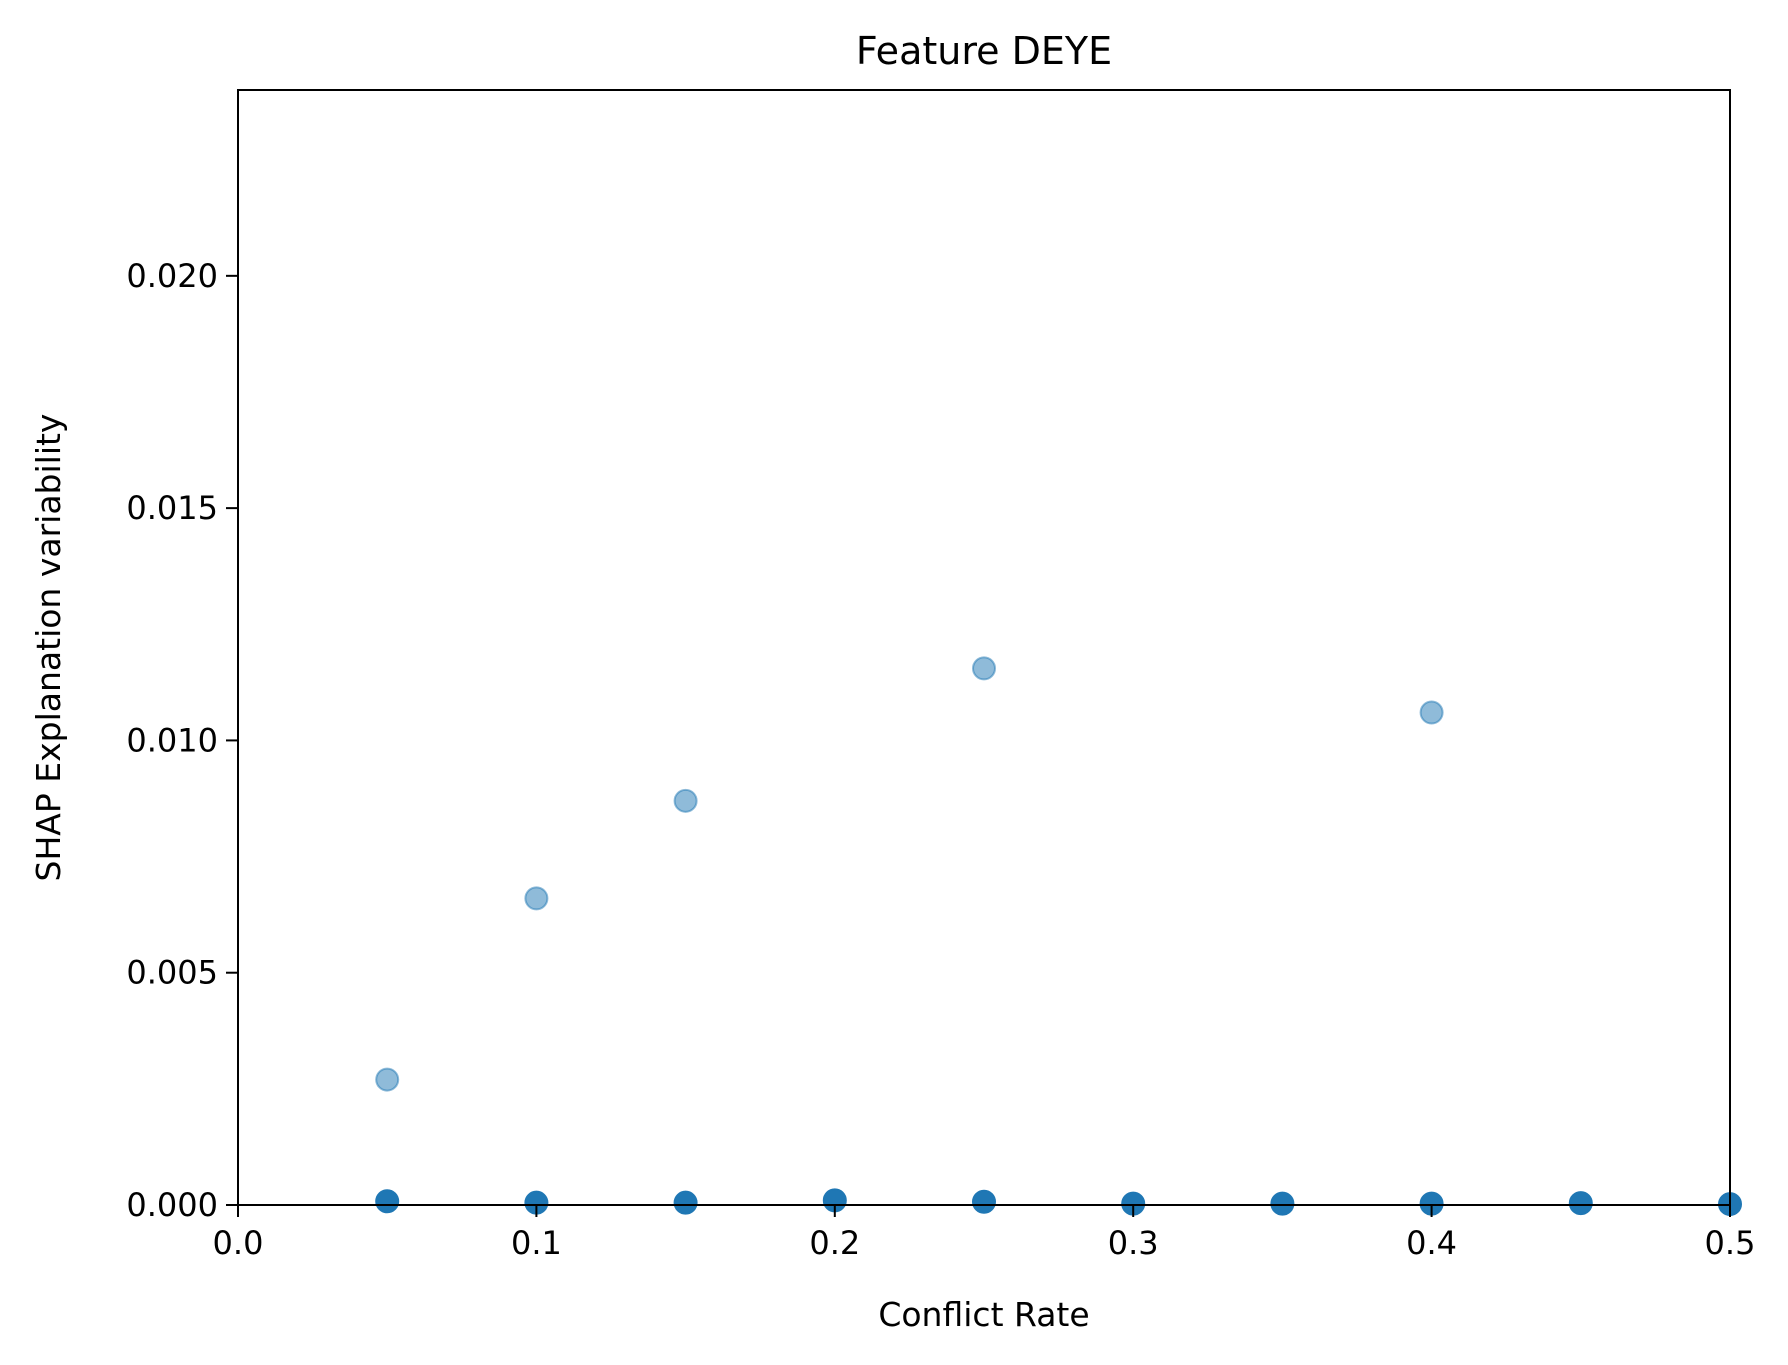 This screenshot has height=1365, width=1788. Describe the element at coordinates (1730, 1243) in the screenshot. I see `x-tick-label: 0.5` at that location.